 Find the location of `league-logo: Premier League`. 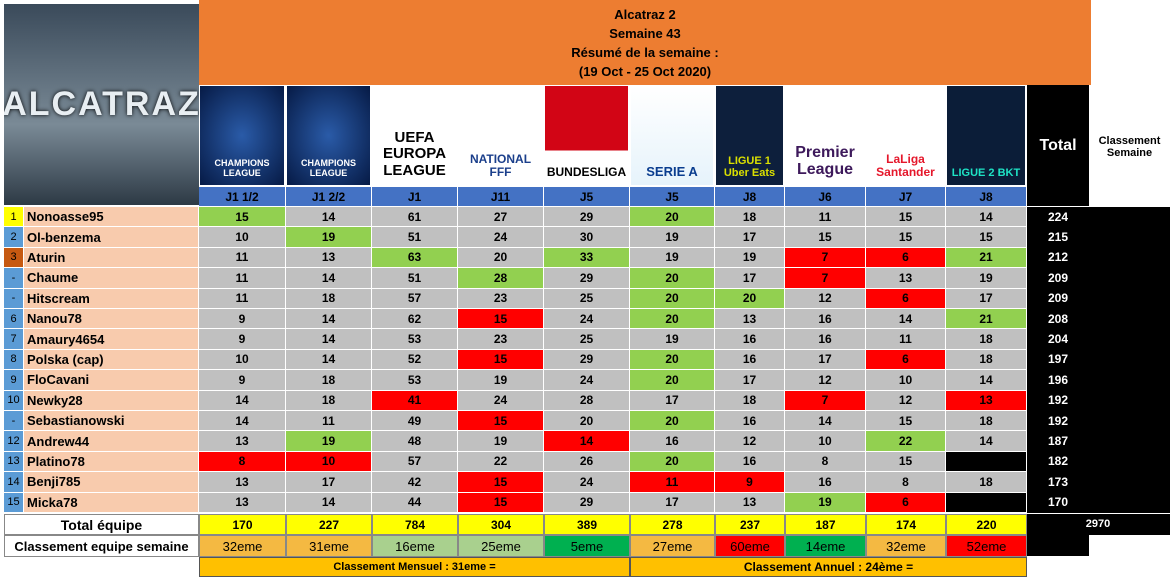

league-logo: Premier League is located at coordinates (825, 136).